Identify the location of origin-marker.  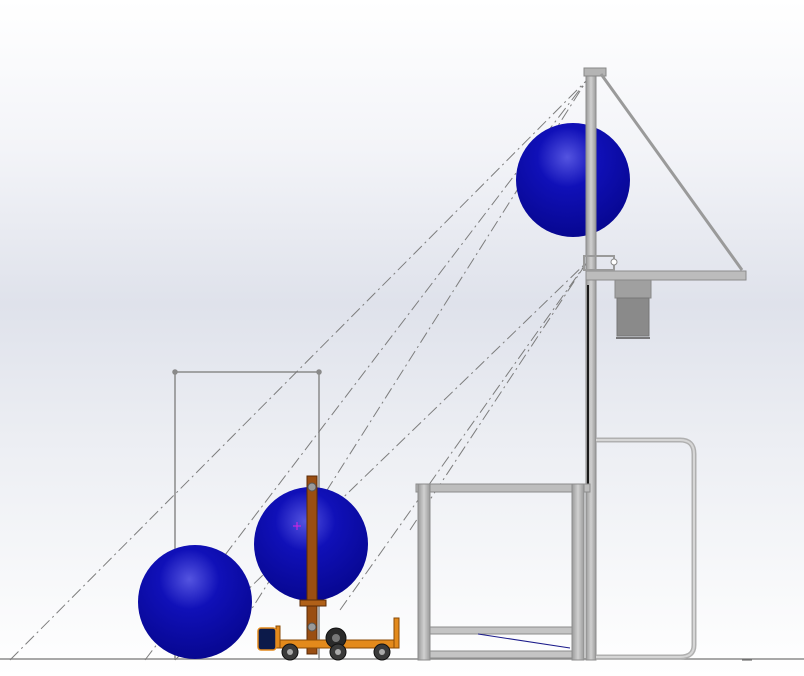
(297, 526).